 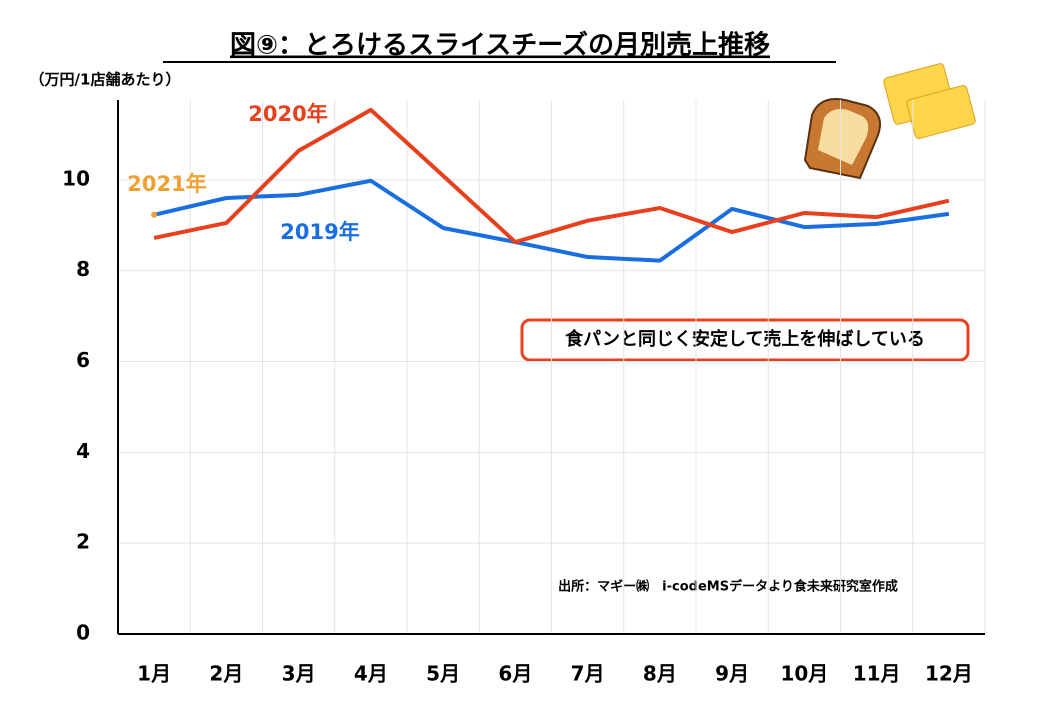 What do you see at coordinates (83, 542) in the screenshot?
I see `y-tick-label: 2` at bounding box center [83, 542].